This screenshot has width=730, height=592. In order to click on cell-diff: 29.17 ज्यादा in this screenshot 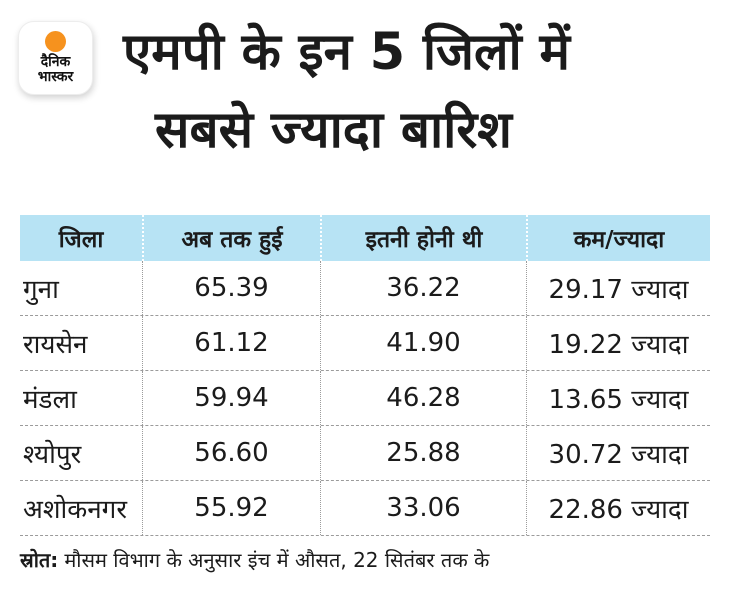, I will do `click(618, 288)`.